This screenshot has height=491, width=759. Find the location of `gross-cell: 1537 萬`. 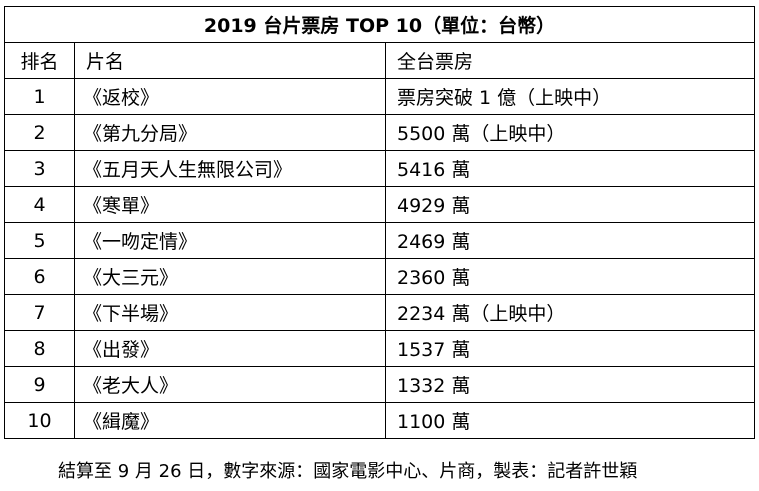

gross-cell: 1537 萬 is located at coordinates (570, 348).